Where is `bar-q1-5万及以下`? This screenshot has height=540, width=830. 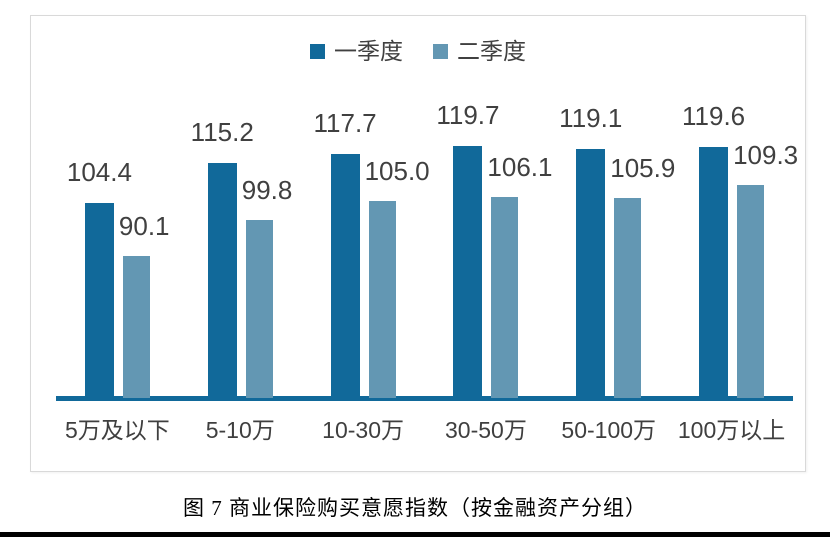
bar-q1-5万及以下 is located at coordinates (99, 300).